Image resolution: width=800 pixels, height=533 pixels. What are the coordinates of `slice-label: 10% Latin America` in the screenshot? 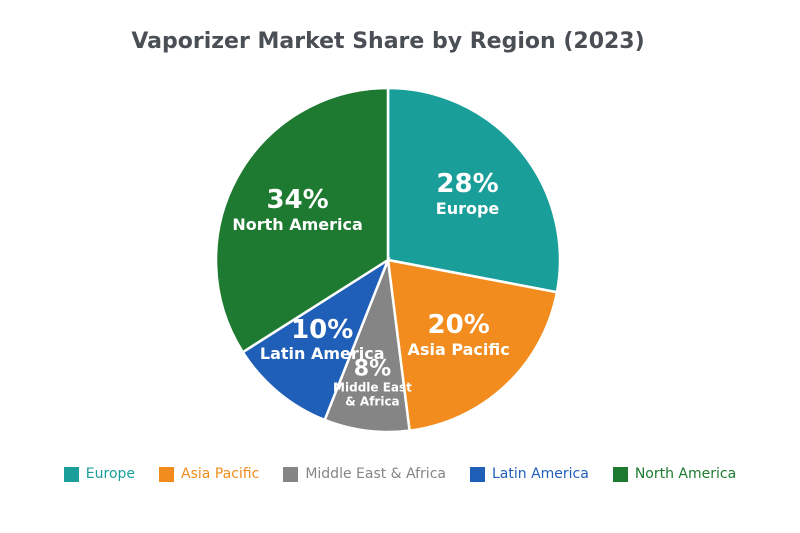 It's located at (322, 339).